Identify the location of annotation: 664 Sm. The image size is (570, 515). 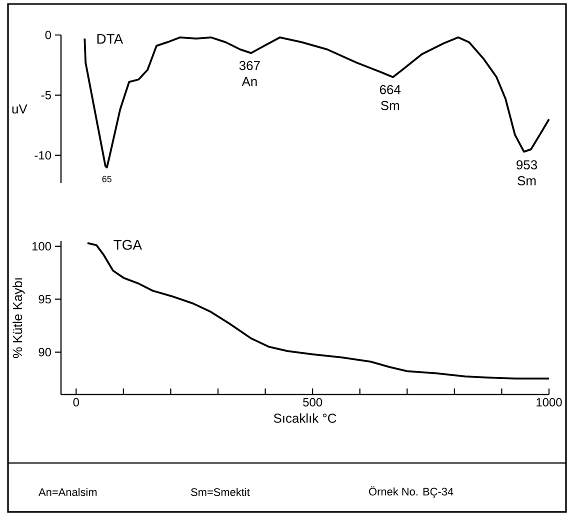
(390, 97).